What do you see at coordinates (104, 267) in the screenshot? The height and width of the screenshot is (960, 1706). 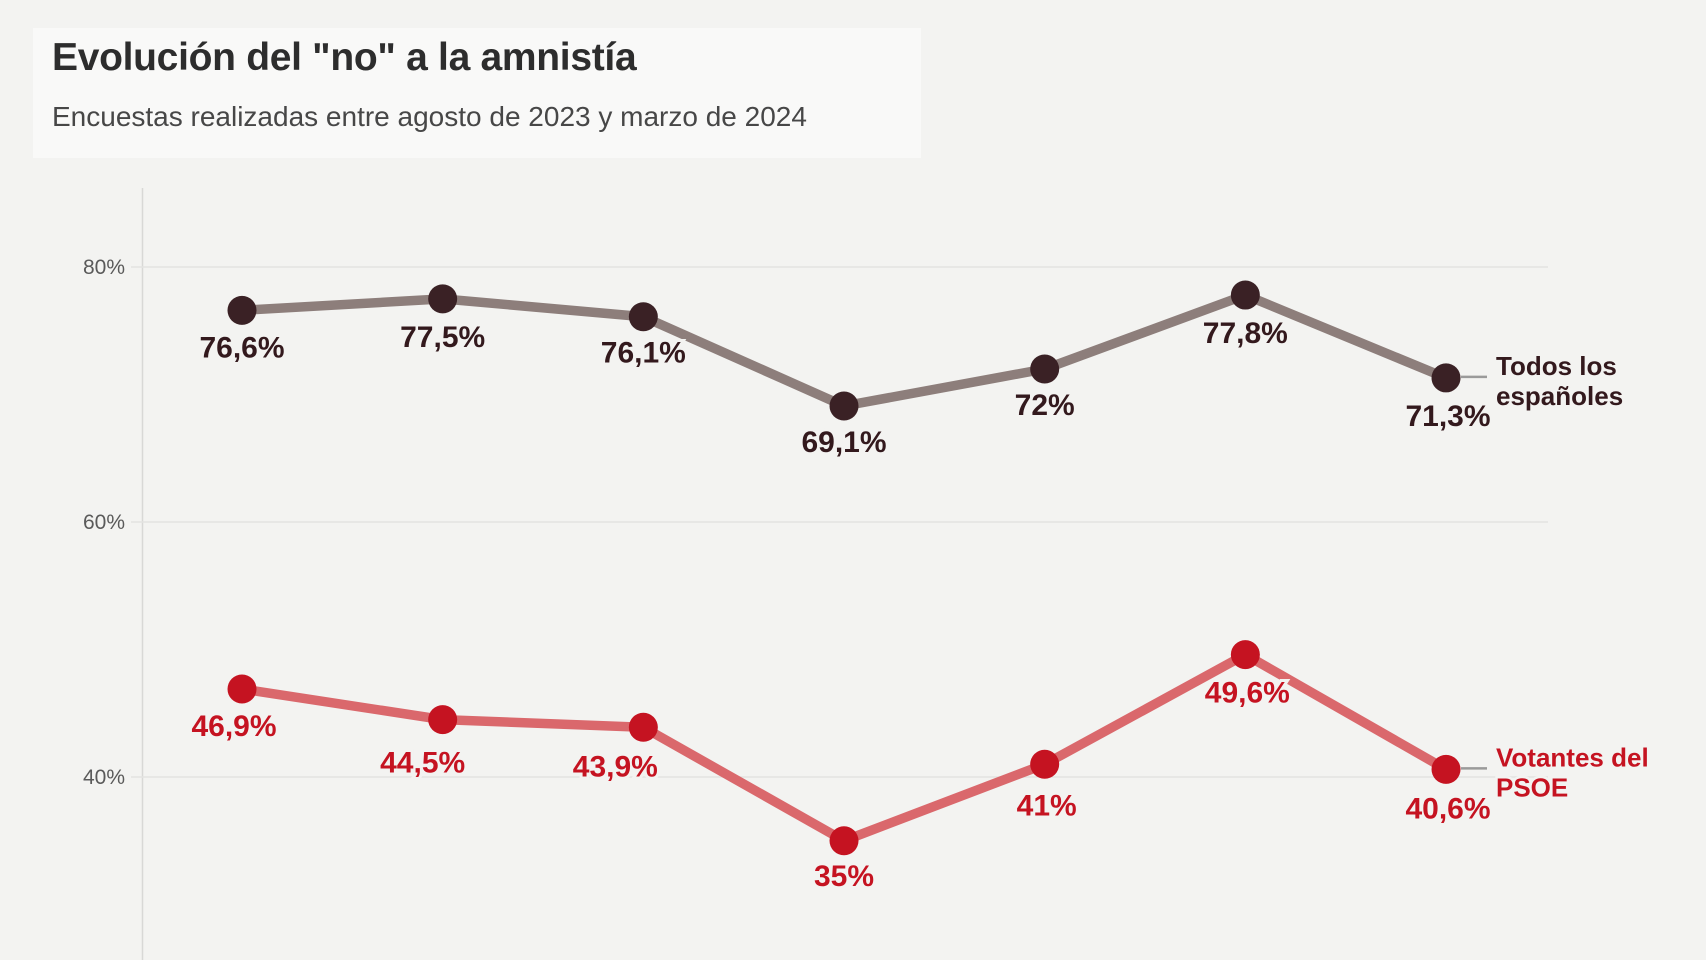 I see `y-tick-label-80: 80%` at bounding box center [104, 267].